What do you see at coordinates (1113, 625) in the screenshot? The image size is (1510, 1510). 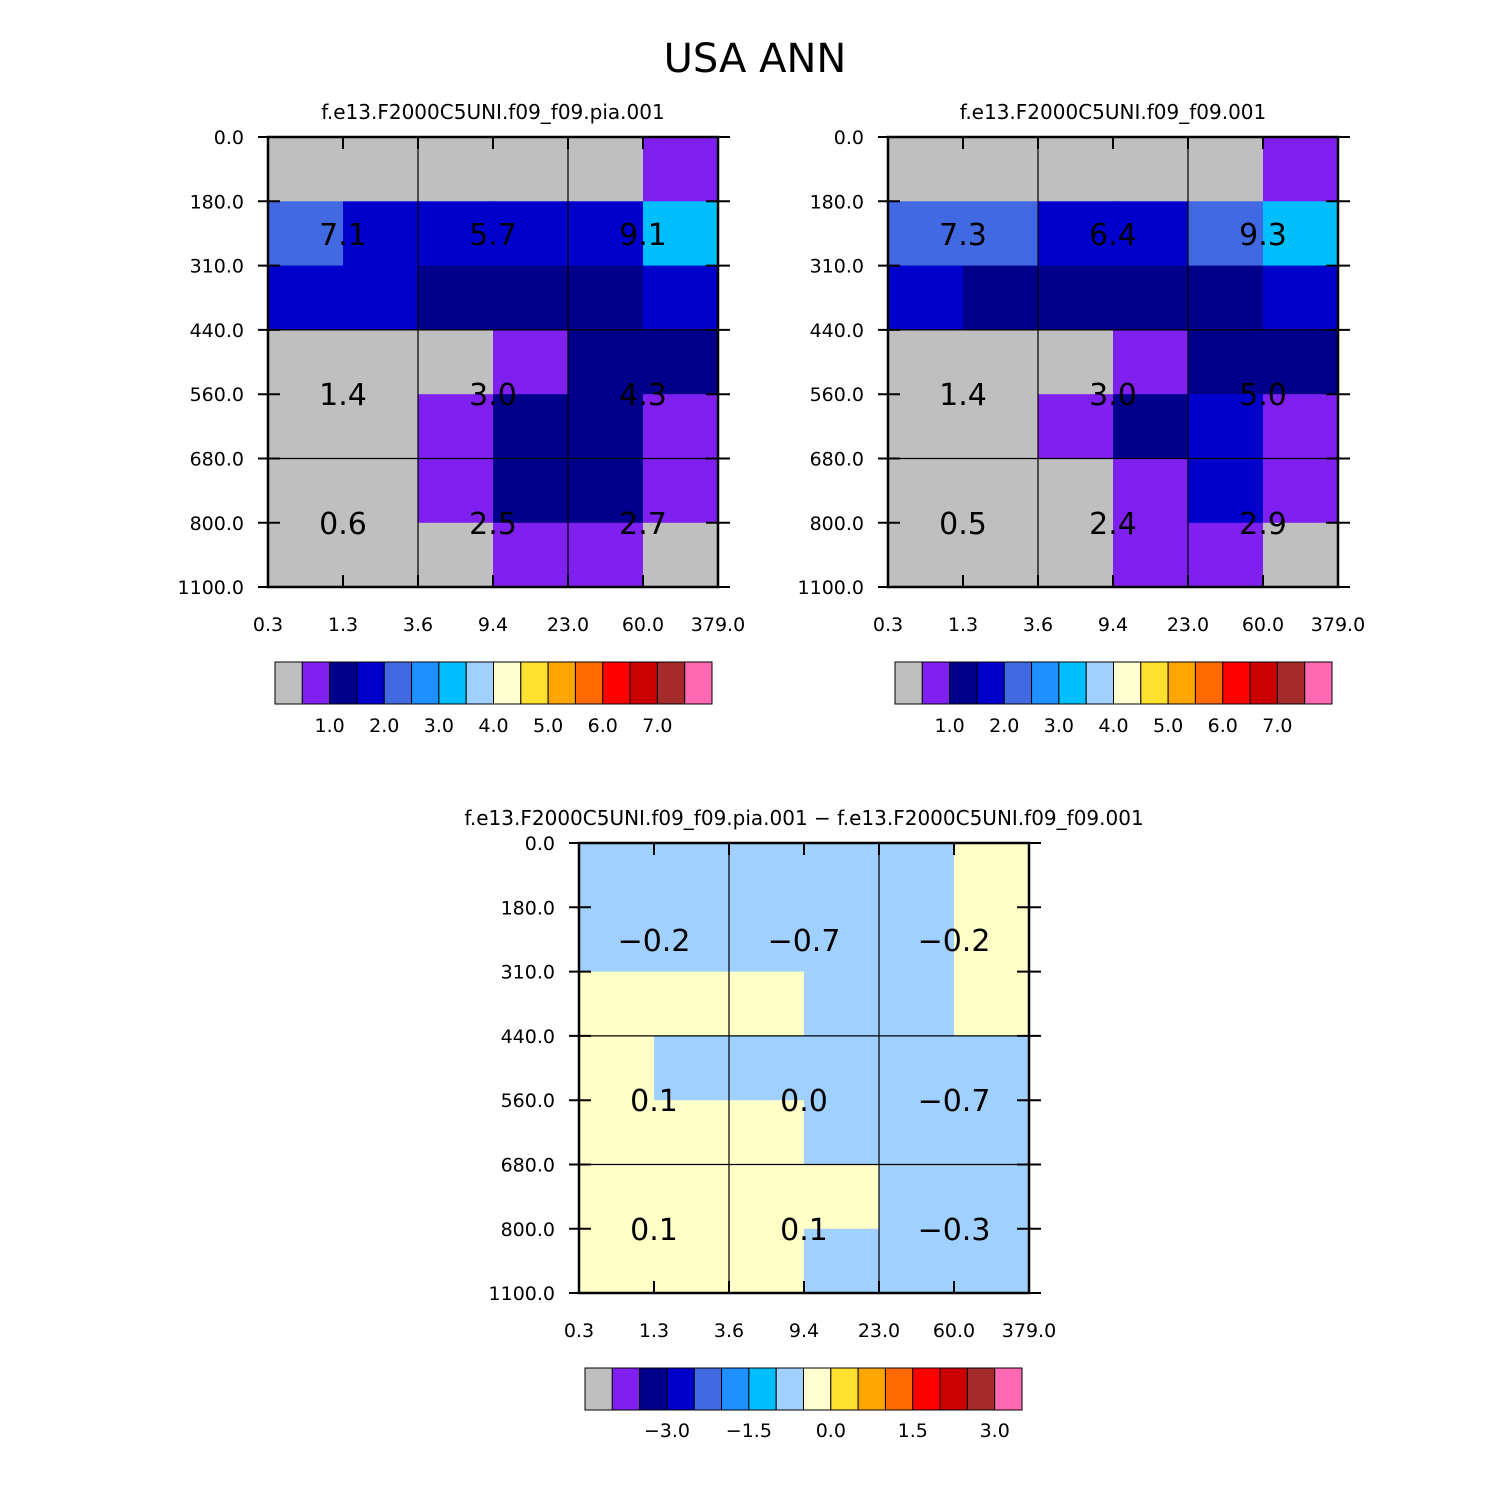 I see `x-tick-label: 9.4` at bounding box center [1113, 625].